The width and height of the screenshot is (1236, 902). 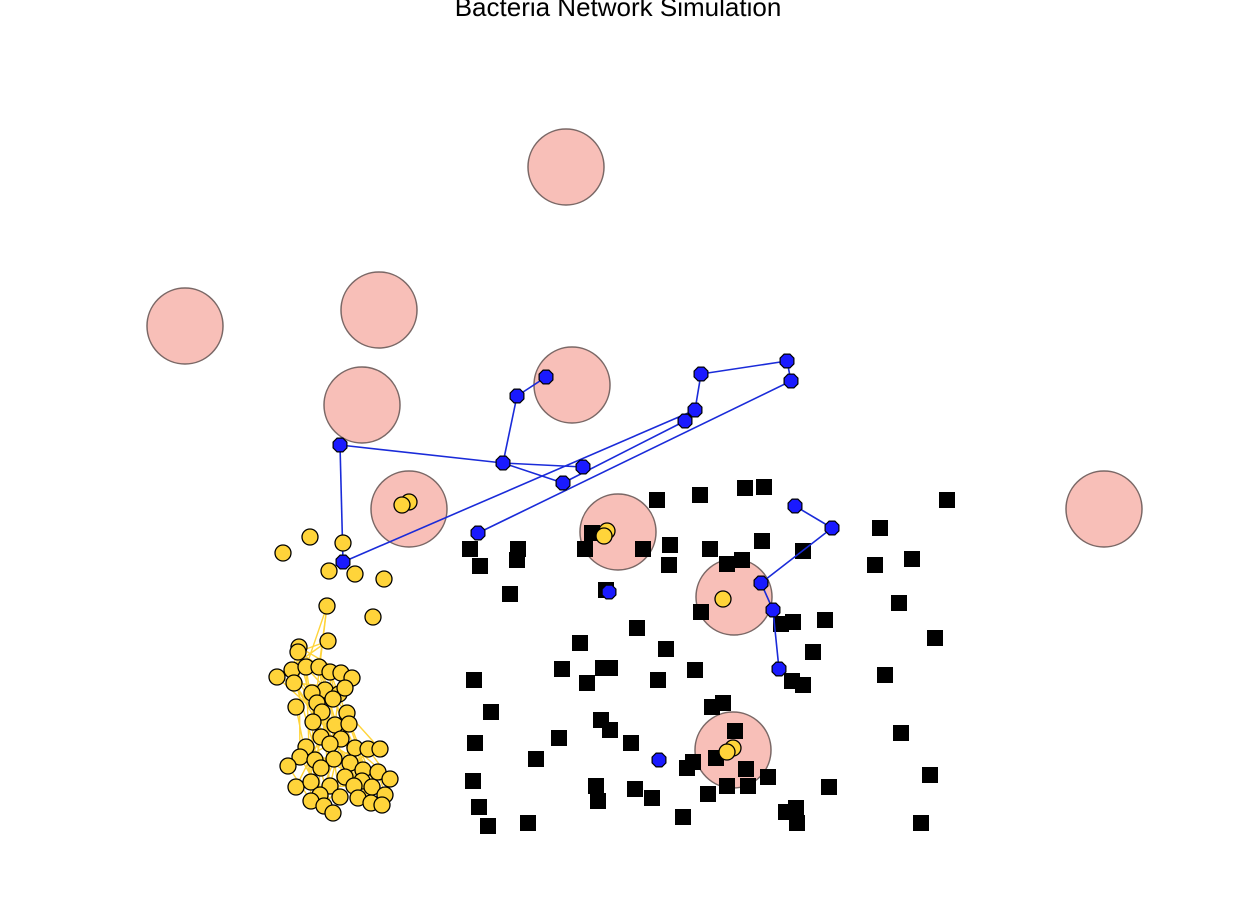 What do you see at coordinates (316, 636) in the screenshot?
I see `yellow-edge` at bounding box center [316, 636].